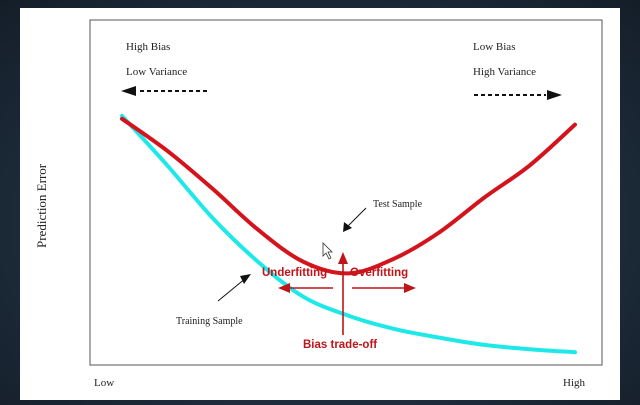  I want to click on y-axis-label: Prediction Error, so click(41, 205).